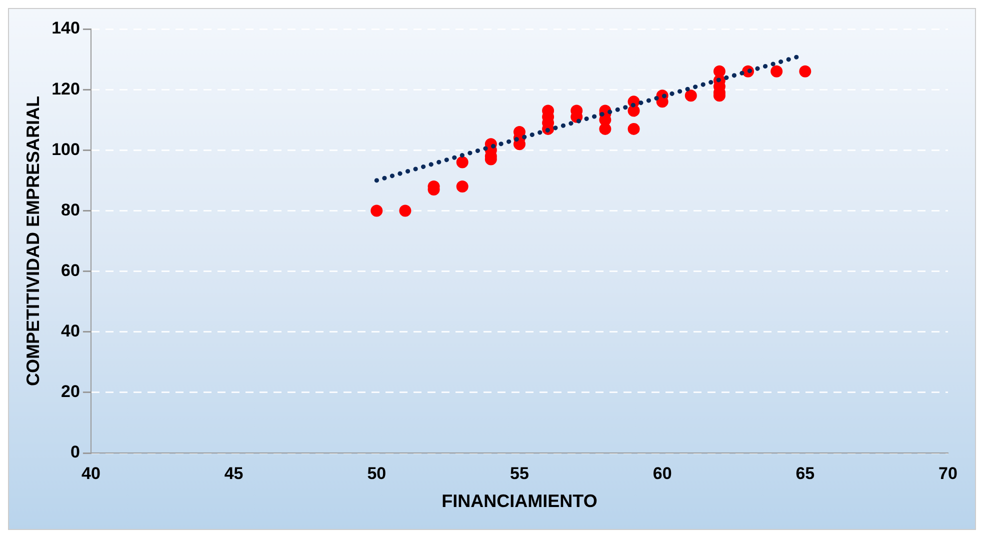 The image size is (982, 533). Describe the element at coordinates (662, 473) in the screenshot. I see `x-tick-label: 60` at that location.